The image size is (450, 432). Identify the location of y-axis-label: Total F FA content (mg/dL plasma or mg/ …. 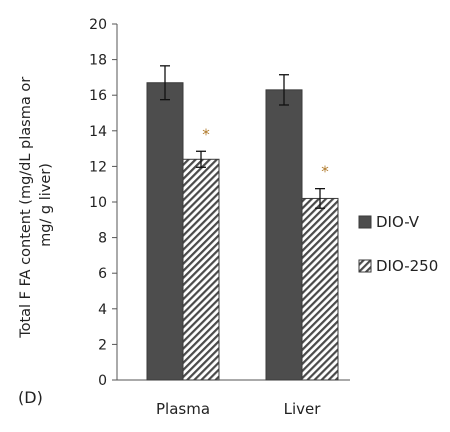
(36, 205).